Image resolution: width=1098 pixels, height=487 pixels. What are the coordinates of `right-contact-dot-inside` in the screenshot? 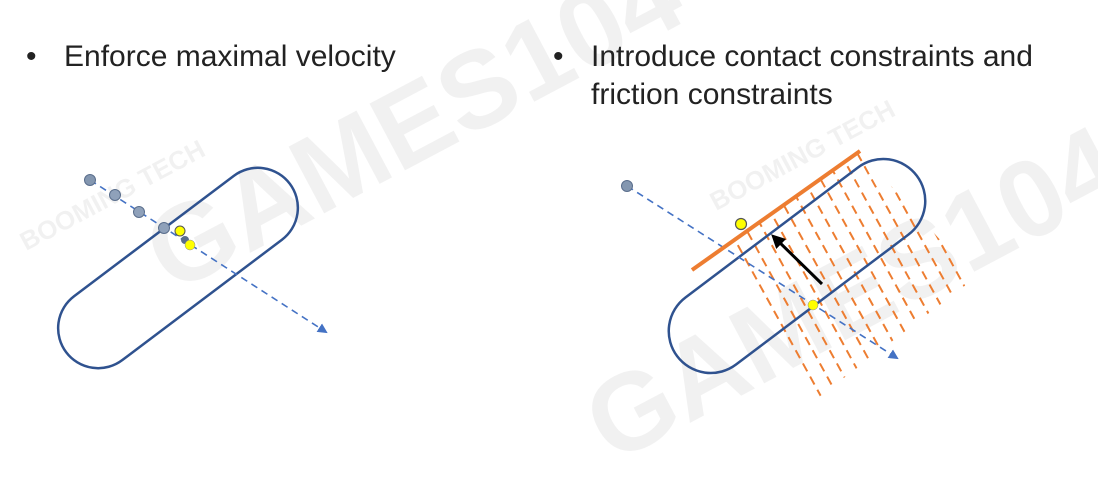 It's located at (813, 305).